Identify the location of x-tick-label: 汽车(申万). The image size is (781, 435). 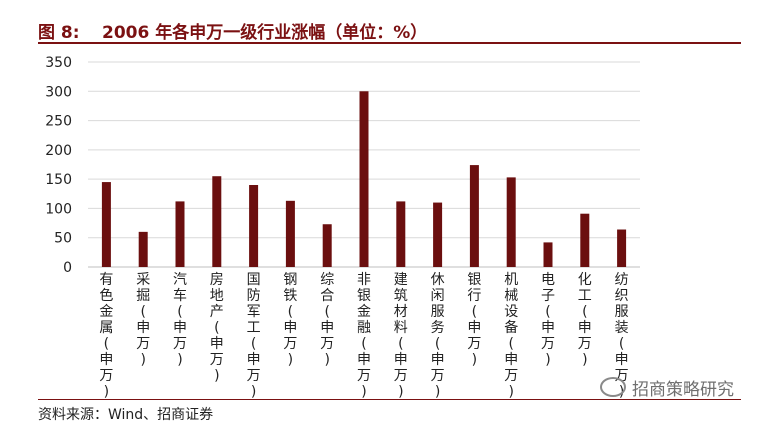
(180, 320).